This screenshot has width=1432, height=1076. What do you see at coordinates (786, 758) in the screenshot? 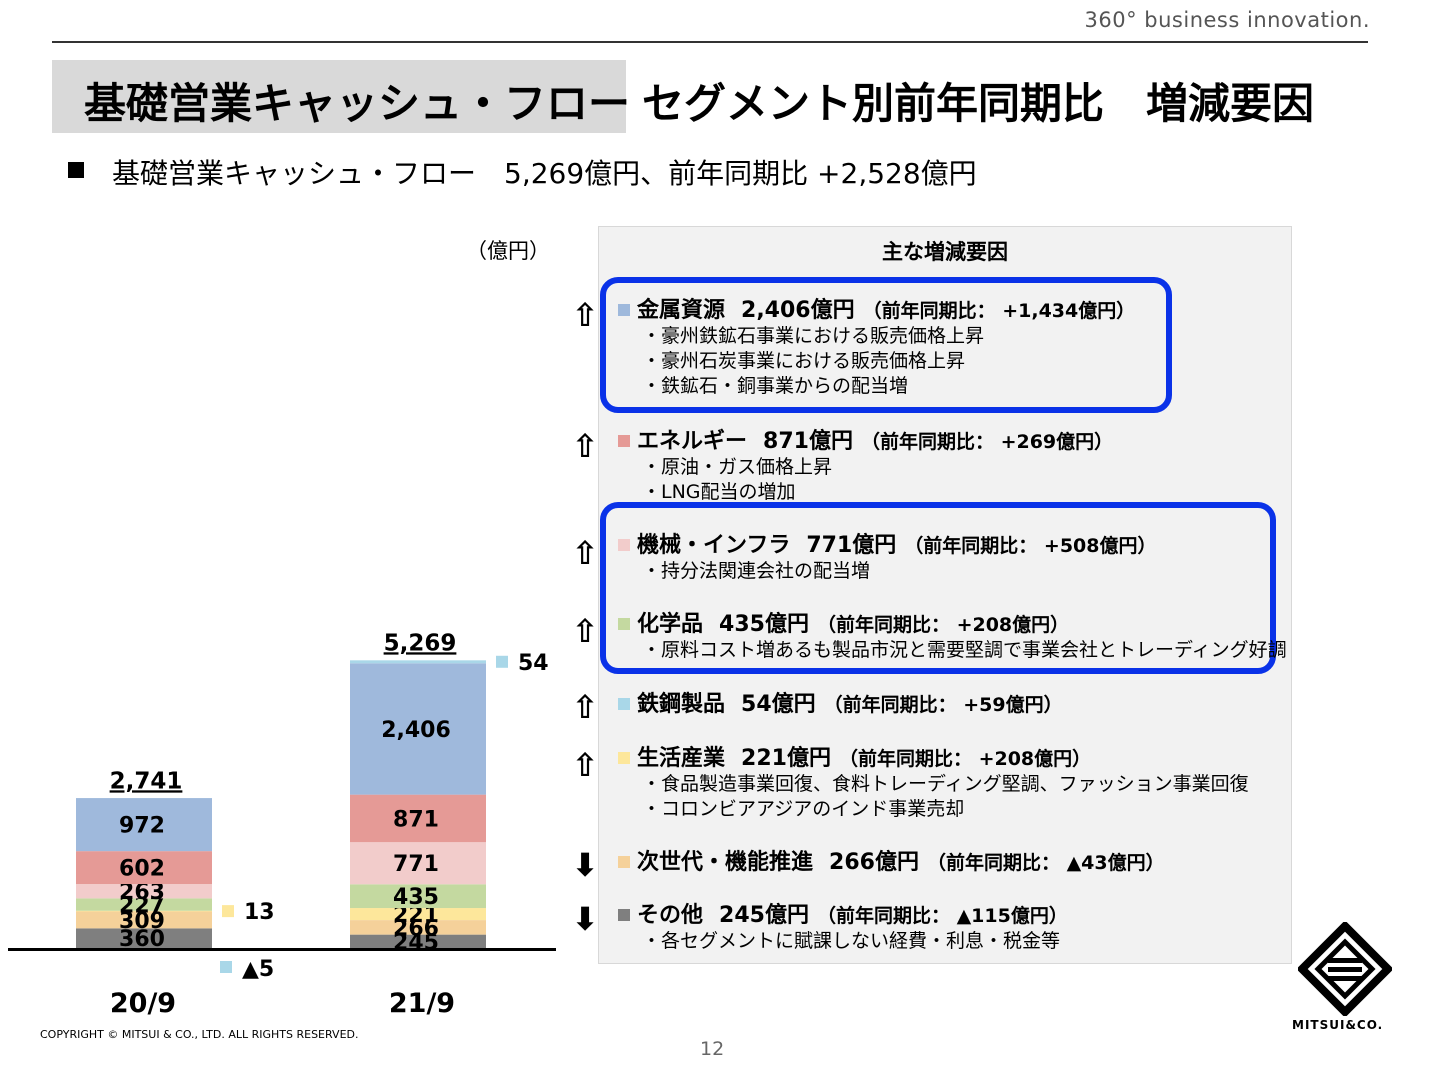
I see `segment-value: 221億円` at bounding box center [786, 758].